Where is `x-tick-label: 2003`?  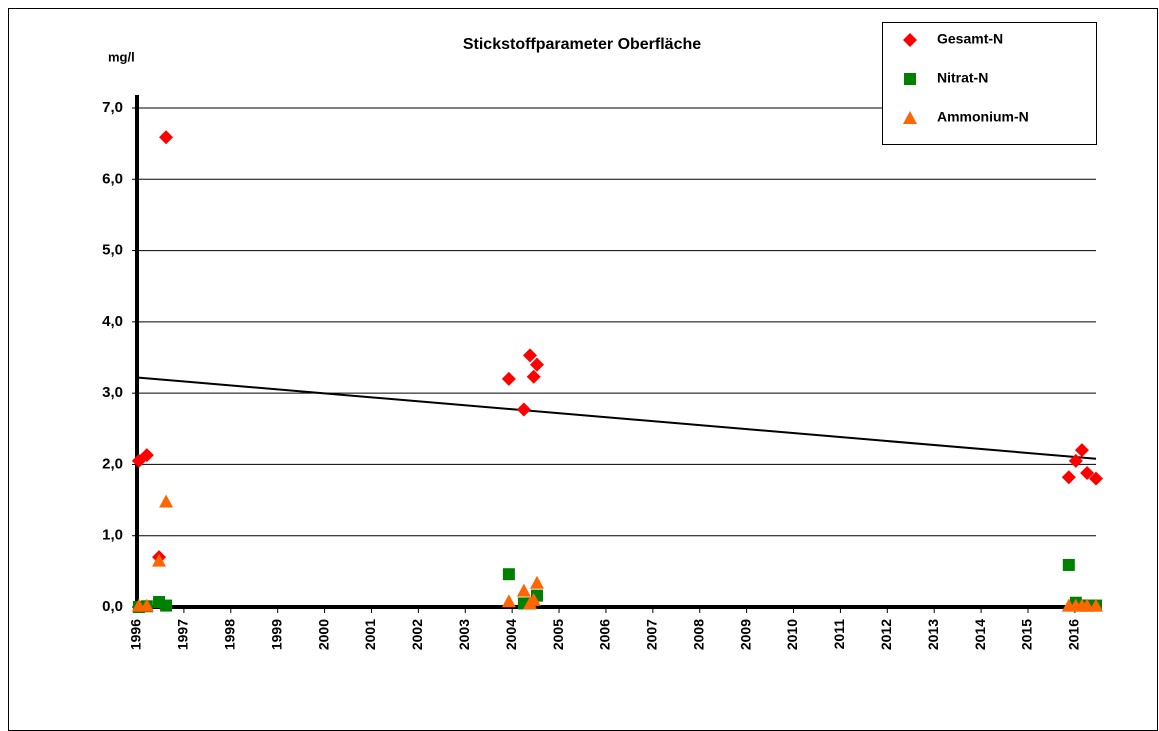
x-tick-label: 2003 is located at coordinates (464, 634).